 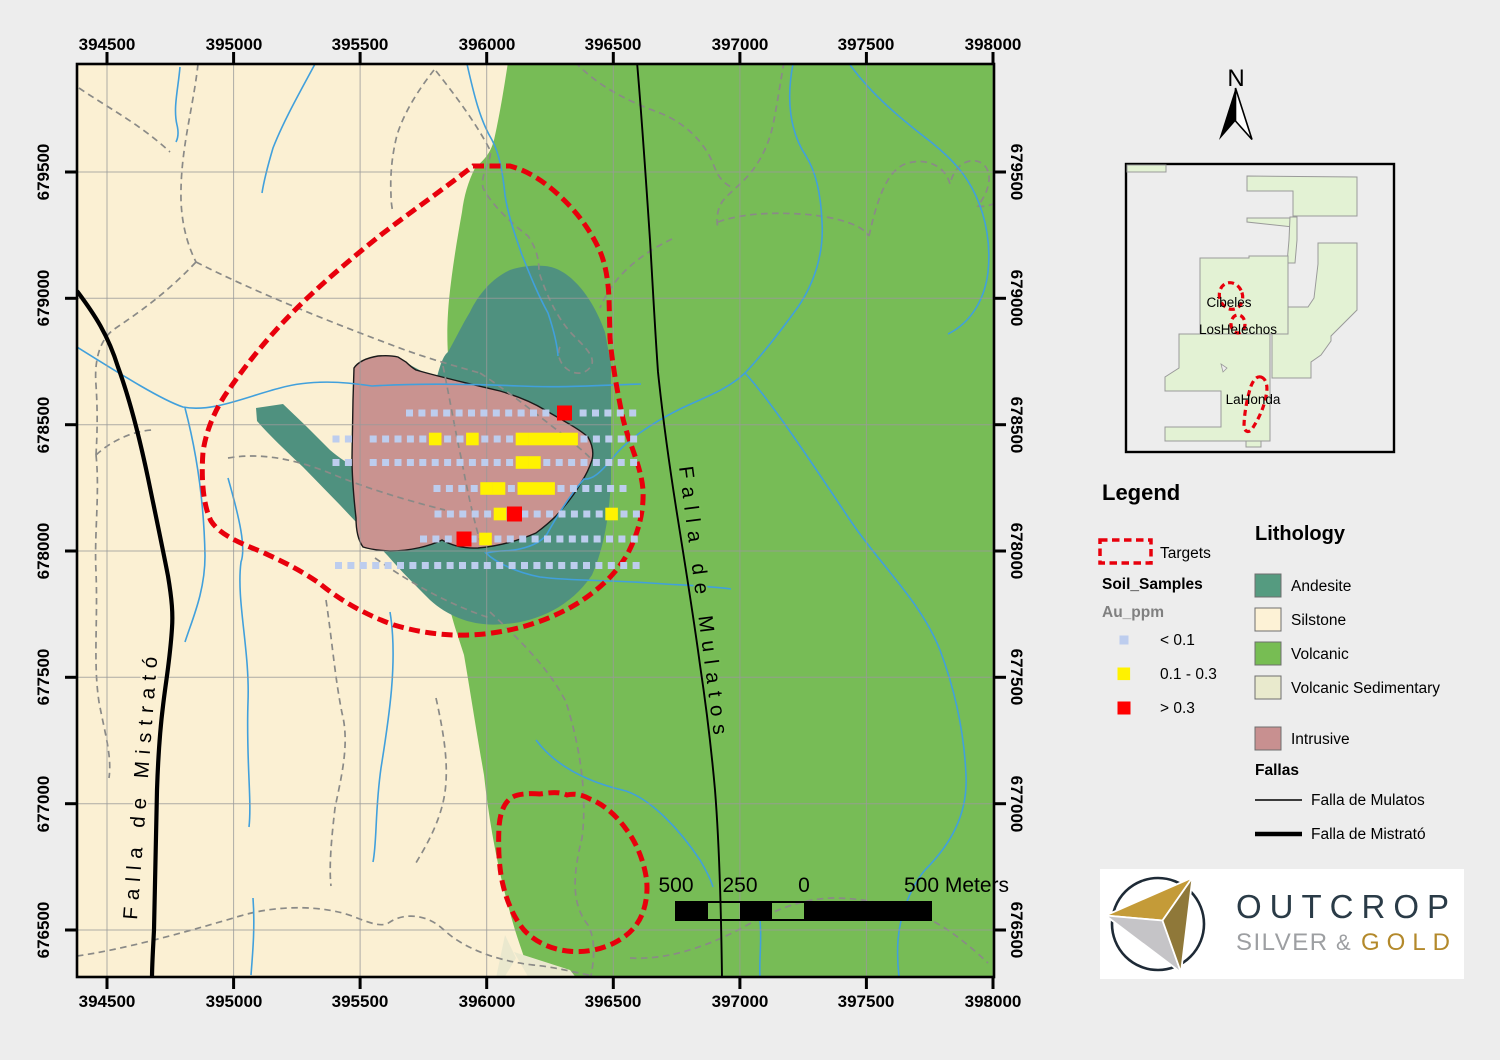 I want to click on svg-text: 250, so click(x=739, y=885).